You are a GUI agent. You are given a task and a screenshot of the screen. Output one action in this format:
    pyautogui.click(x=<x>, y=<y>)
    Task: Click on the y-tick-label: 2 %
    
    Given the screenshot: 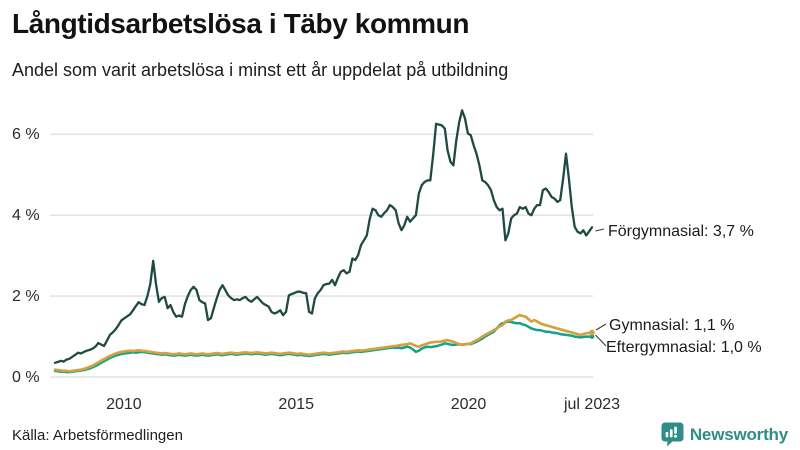 What is the action you would take?
    pyautogui.click(x=26, y=296)
    